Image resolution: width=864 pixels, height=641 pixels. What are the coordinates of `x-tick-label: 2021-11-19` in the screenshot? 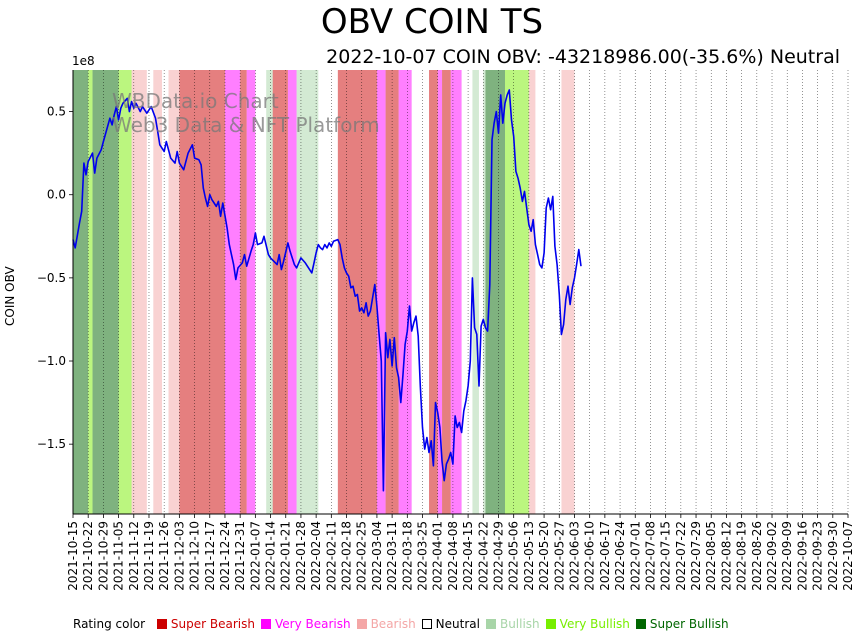 It's located at (149, 556).